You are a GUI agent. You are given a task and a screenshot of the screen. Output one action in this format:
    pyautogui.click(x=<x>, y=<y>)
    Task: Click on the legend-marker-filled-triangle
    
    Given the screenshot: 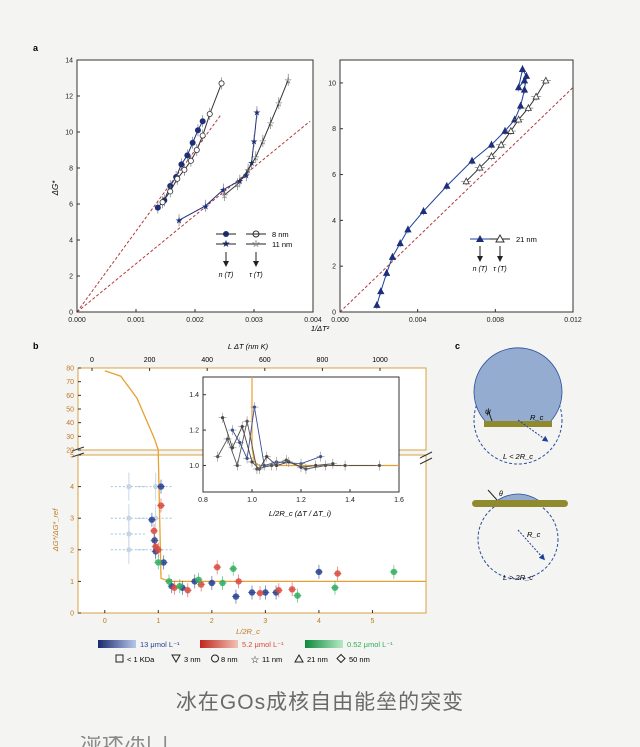 What is the action you would take?
    pyautogui.click(x=480, y=238)
    